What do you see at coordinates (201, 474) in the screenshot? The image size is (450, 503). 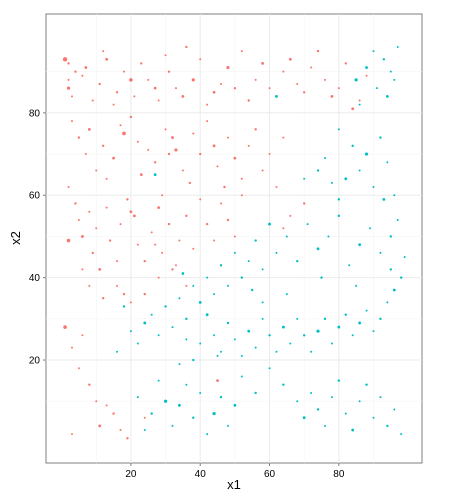 I see `x-tick-label: 40` at bounding box center [201, 474].